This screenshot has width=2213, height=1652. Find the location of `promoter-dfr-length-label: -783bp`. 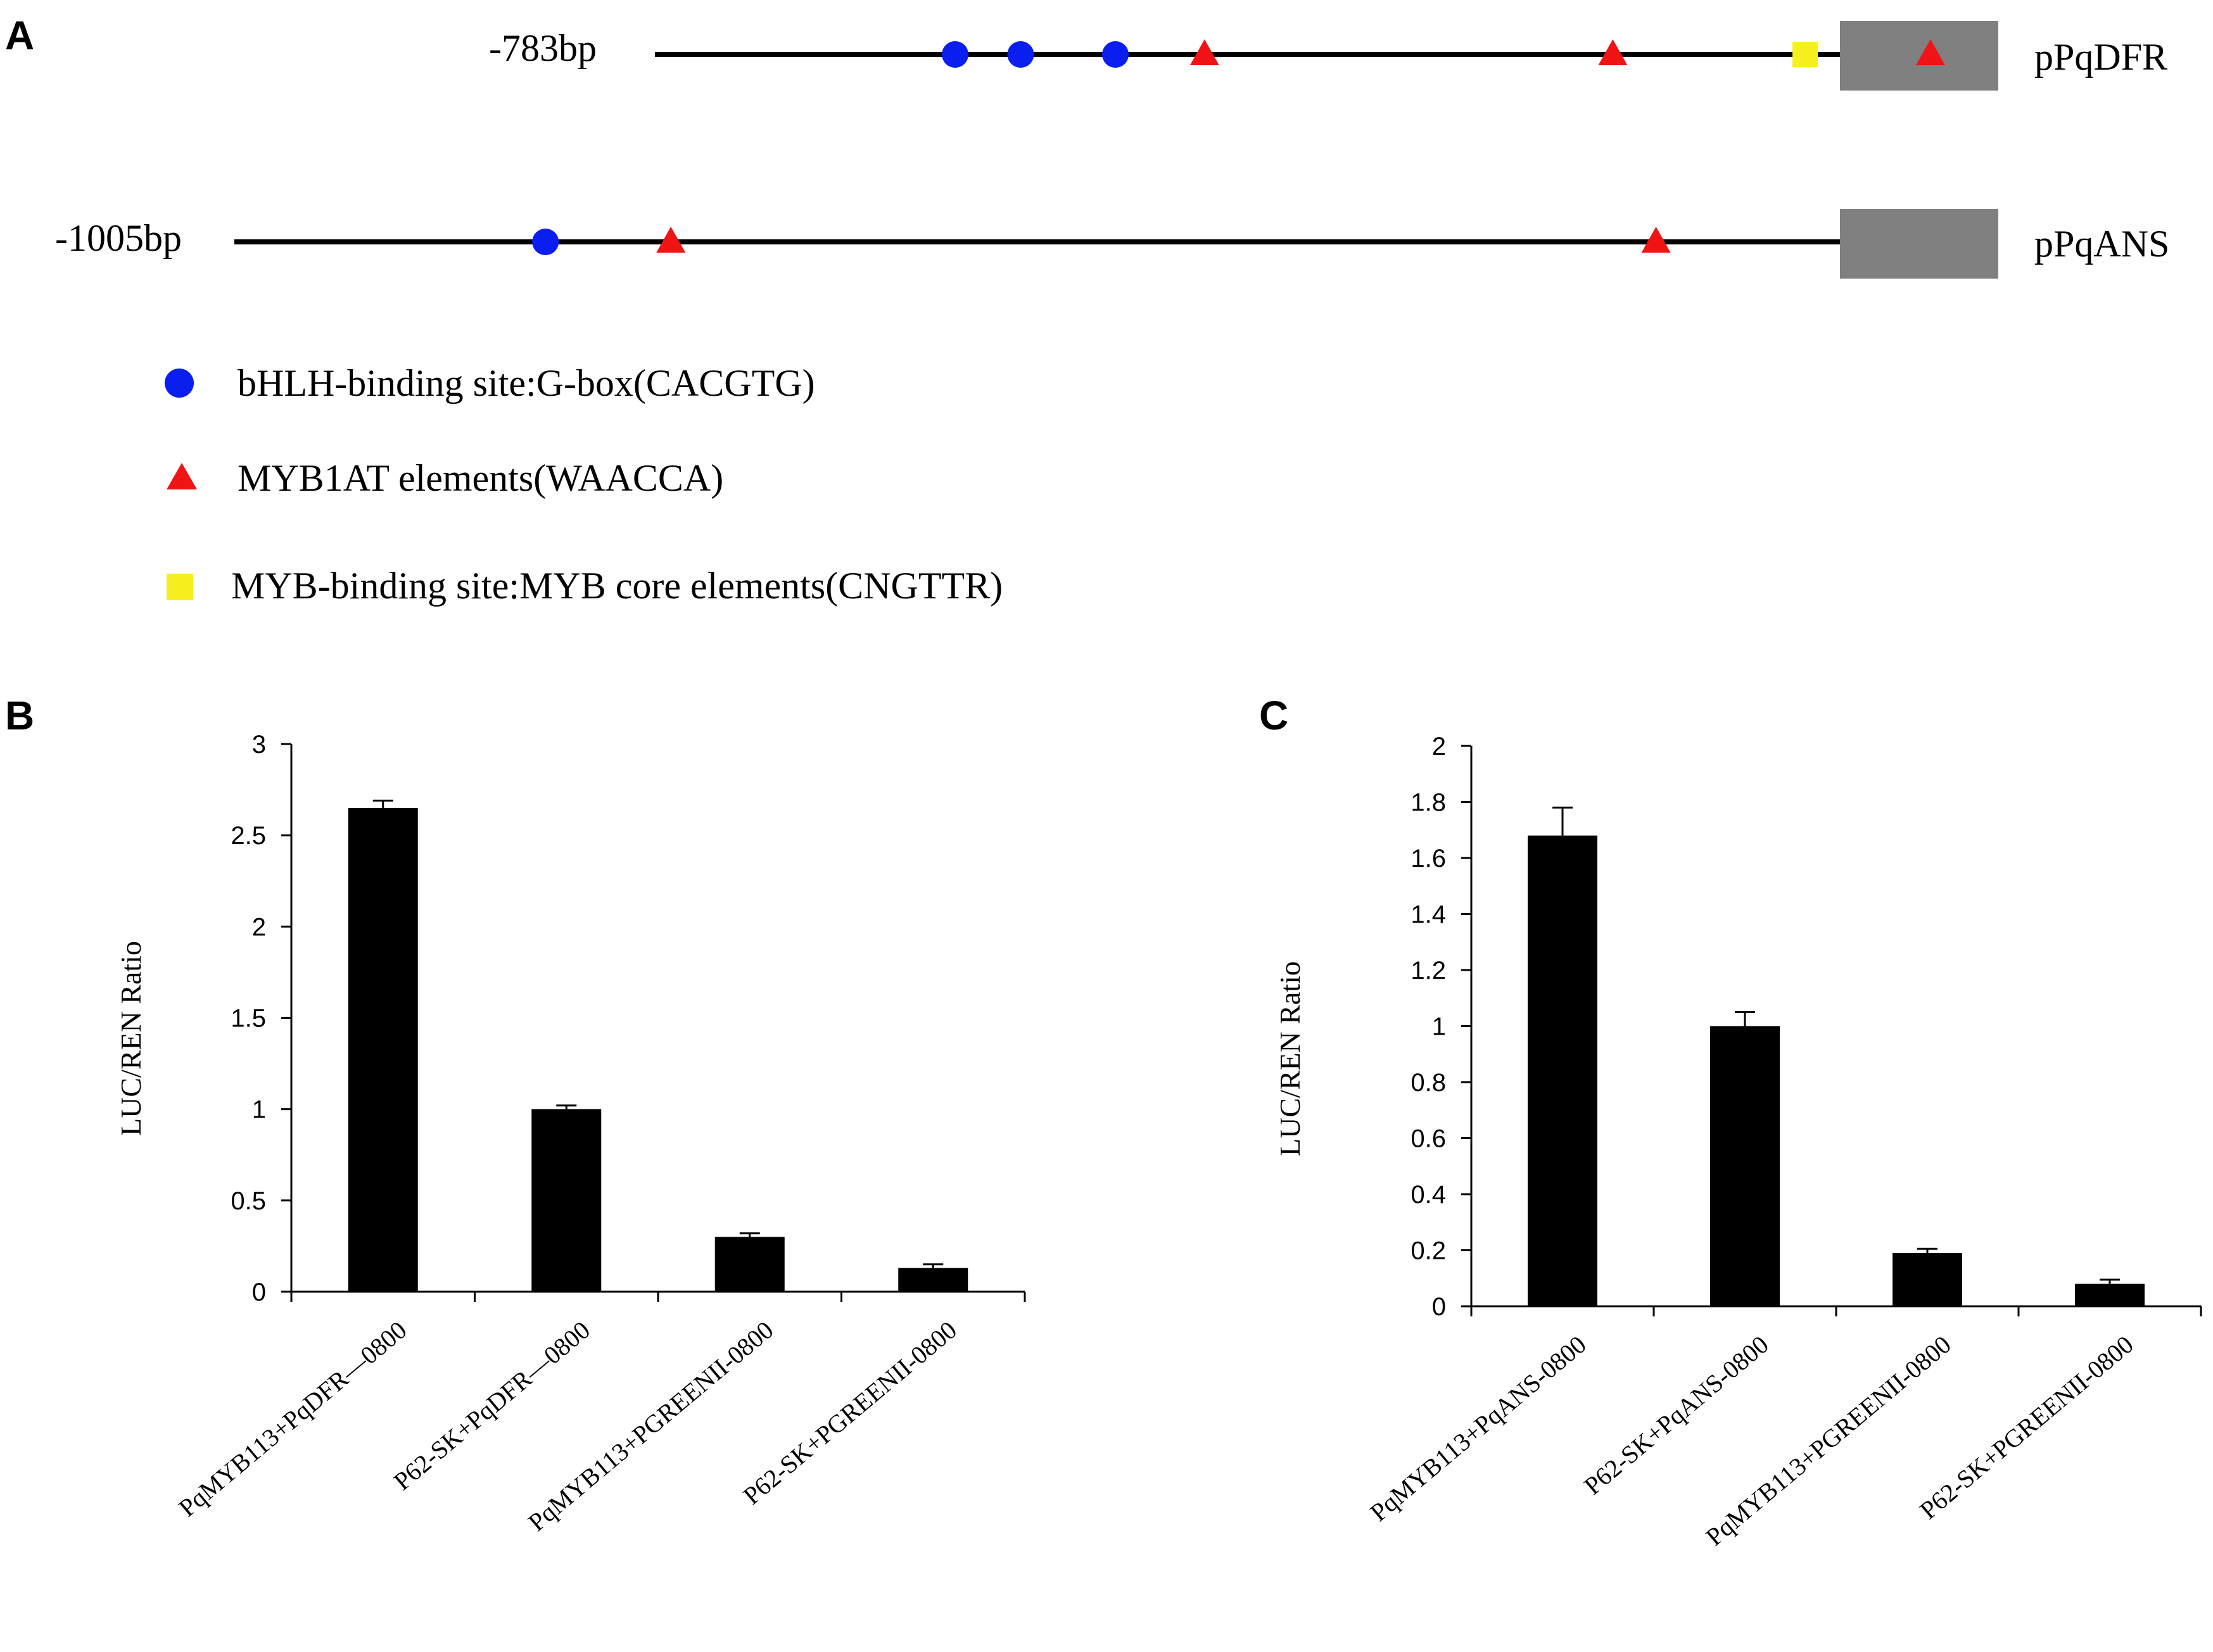

promoter-dfr-length-label: -783bp is located at coordinates (543, 48).